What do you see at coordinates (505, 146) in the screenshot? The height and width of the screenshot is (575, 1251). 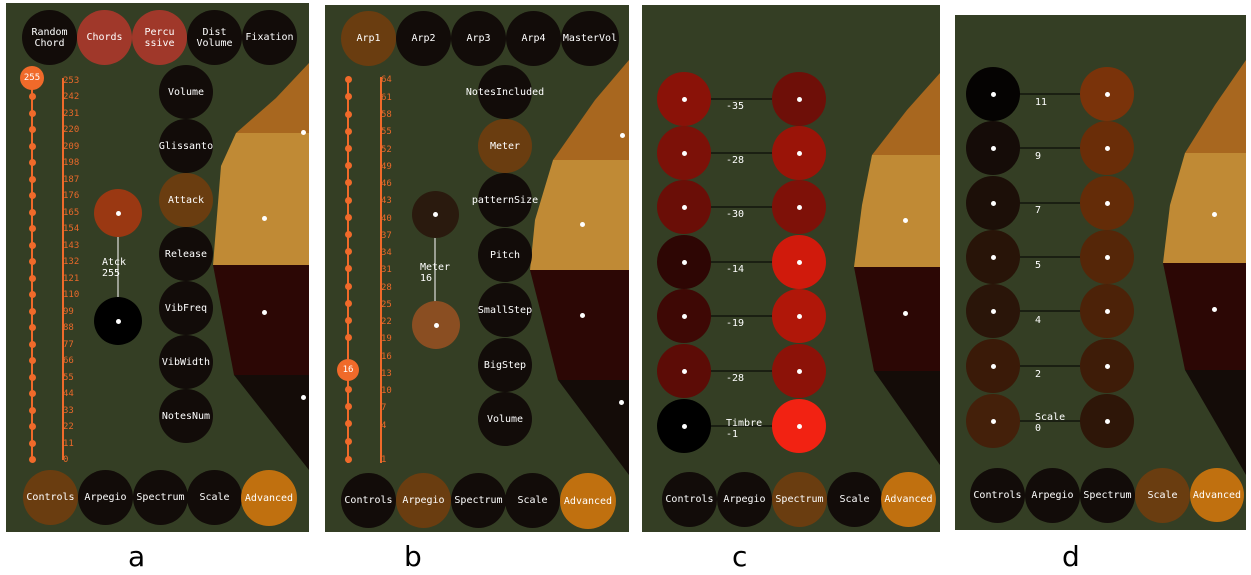 I see `param-meter-button: Meter` at bounding box center [505, 146].